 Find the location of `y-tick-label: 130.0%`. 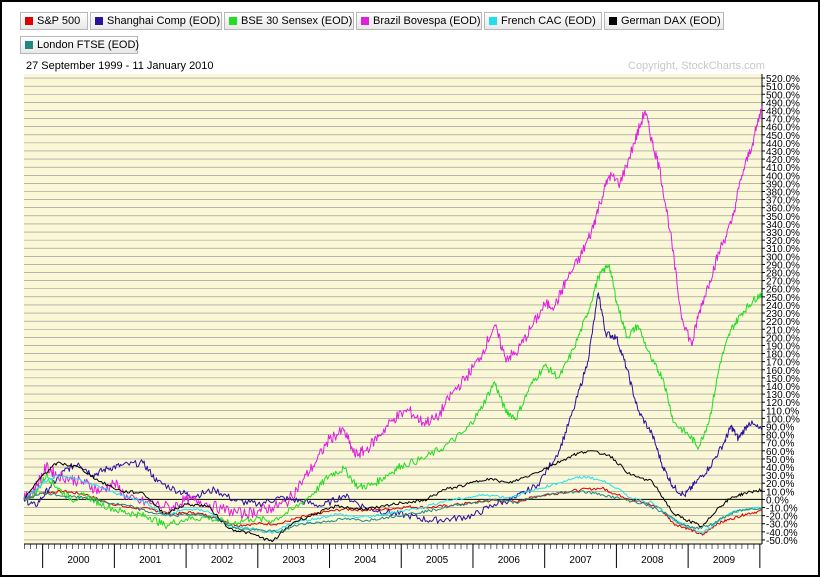

y-tick-label: 130.0% is located at coordinates (783, 395).